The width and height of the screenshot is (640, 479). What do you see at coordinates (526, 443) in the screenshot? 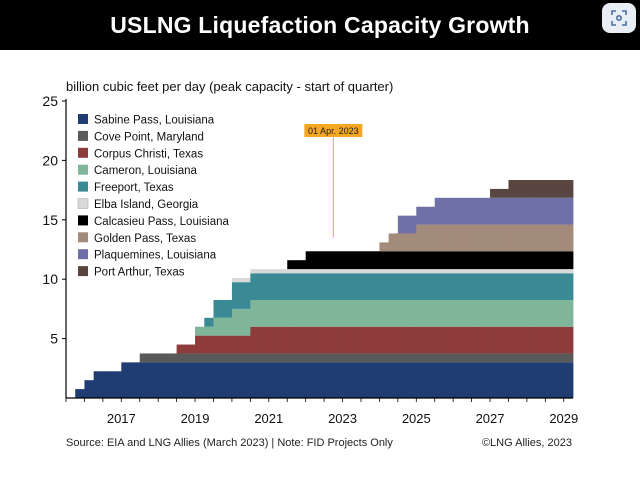
I see `copyright-note: ©LNG Allies, 2023` at bounding box center [526, 443].